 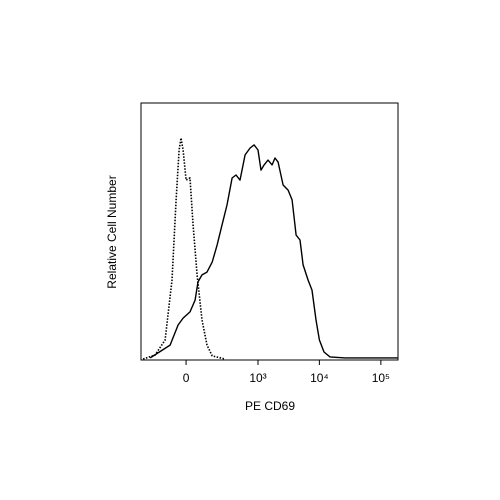 I want to click on x-tick-label: 10⁴, so click(x=319, y=378).